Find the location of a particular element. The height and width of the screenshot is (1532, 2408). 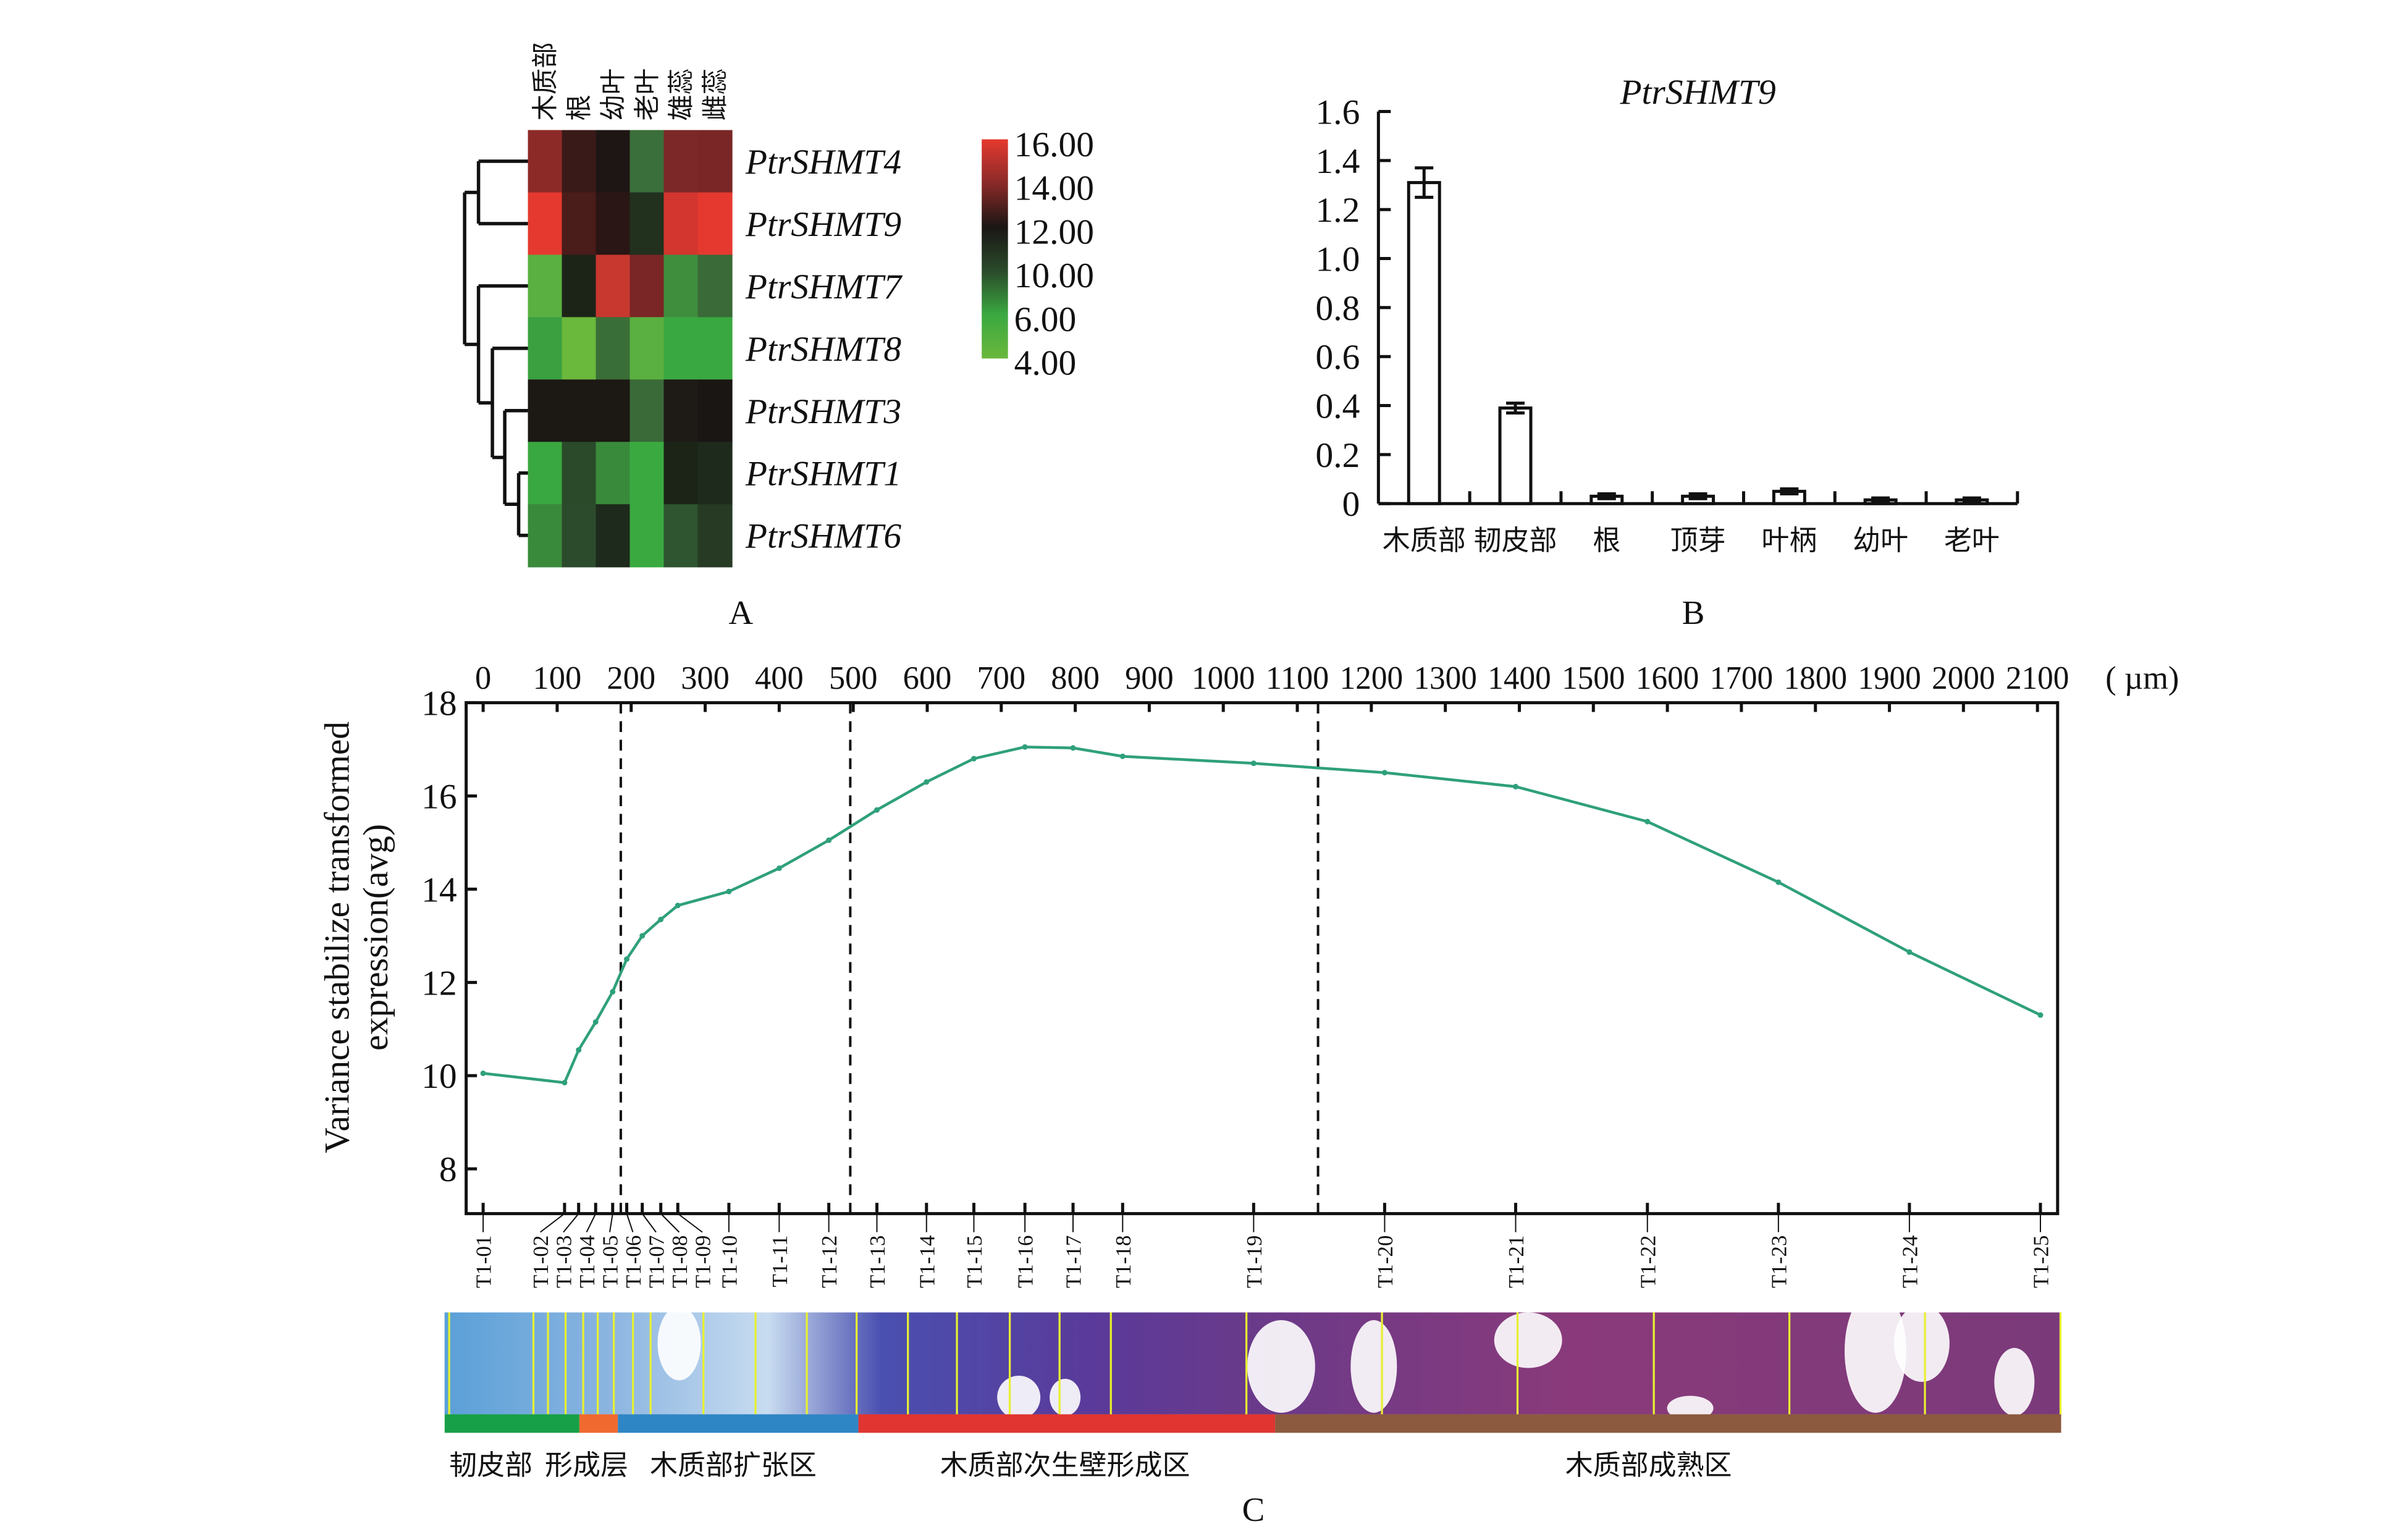

sample-label: T1-05 is located at coordinates (610, 1262).